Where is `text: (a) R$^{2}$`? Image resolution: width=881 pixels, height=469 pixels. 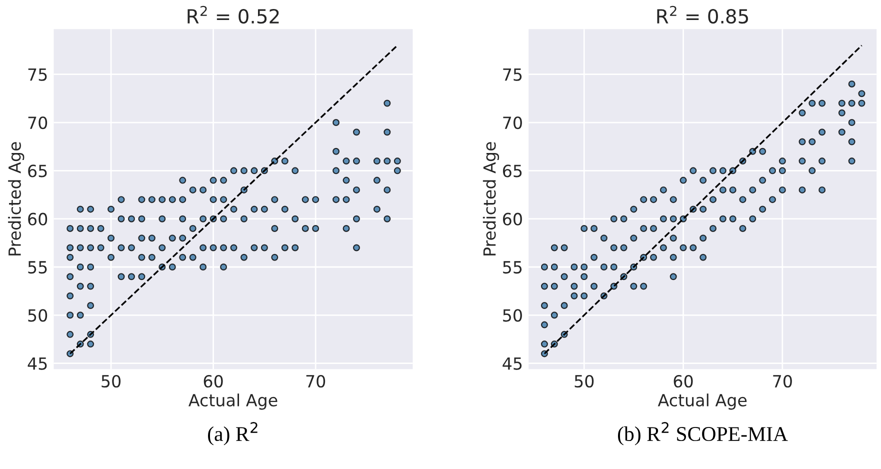
text: (a) R$^{2}$ is located at coordinates (233, 434).